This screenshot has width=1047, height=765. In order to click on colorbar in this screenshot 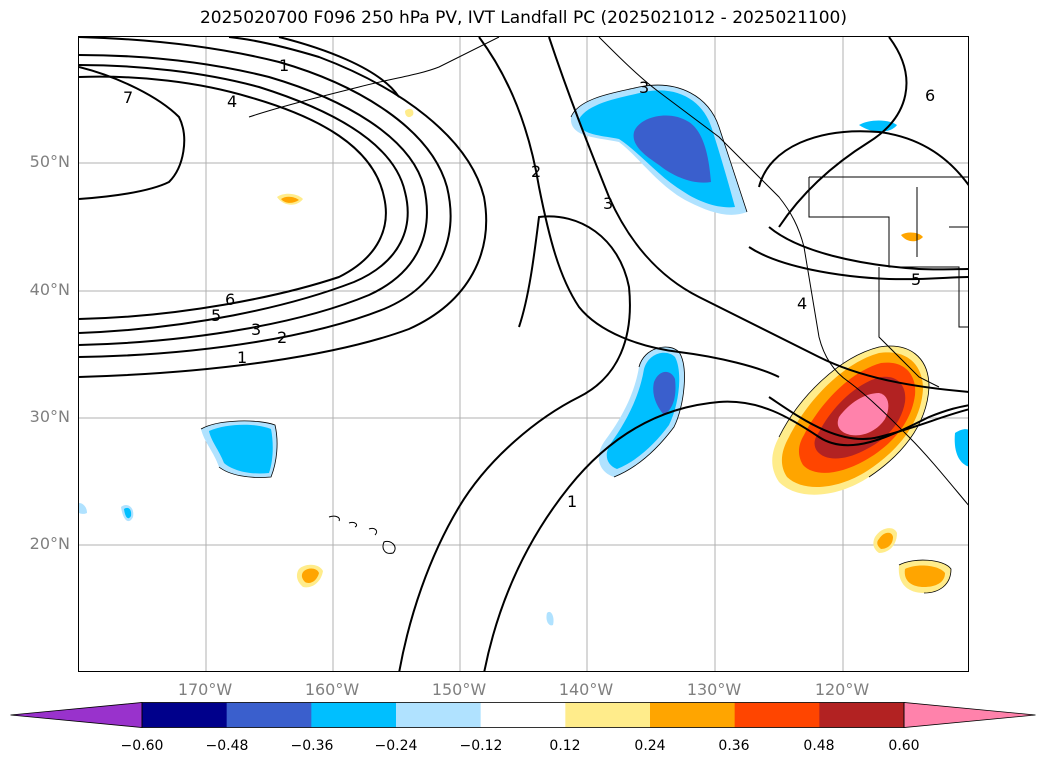, I will do `click(523, 715)`.